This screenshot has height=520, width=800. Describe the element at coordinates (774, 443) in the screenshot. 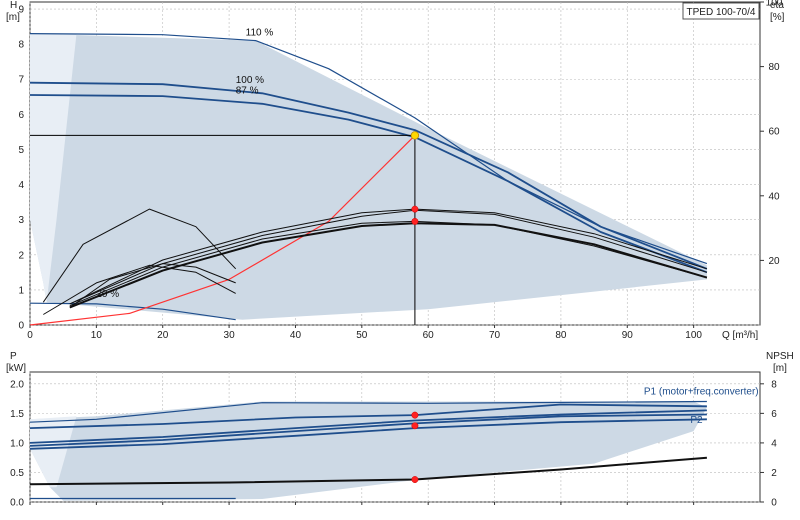

I see `y-right-tick-label: 4` at that location.